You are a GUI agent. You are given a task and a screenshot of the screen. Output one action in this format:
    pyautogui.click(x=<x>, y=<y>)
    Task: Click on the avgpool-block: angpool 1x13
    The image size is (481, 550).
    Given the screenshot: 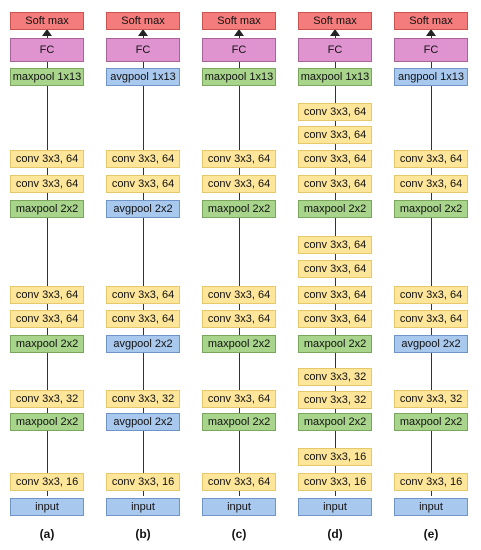 What is the action you would take?
    pyautogui.click(x=431, y=77)
    